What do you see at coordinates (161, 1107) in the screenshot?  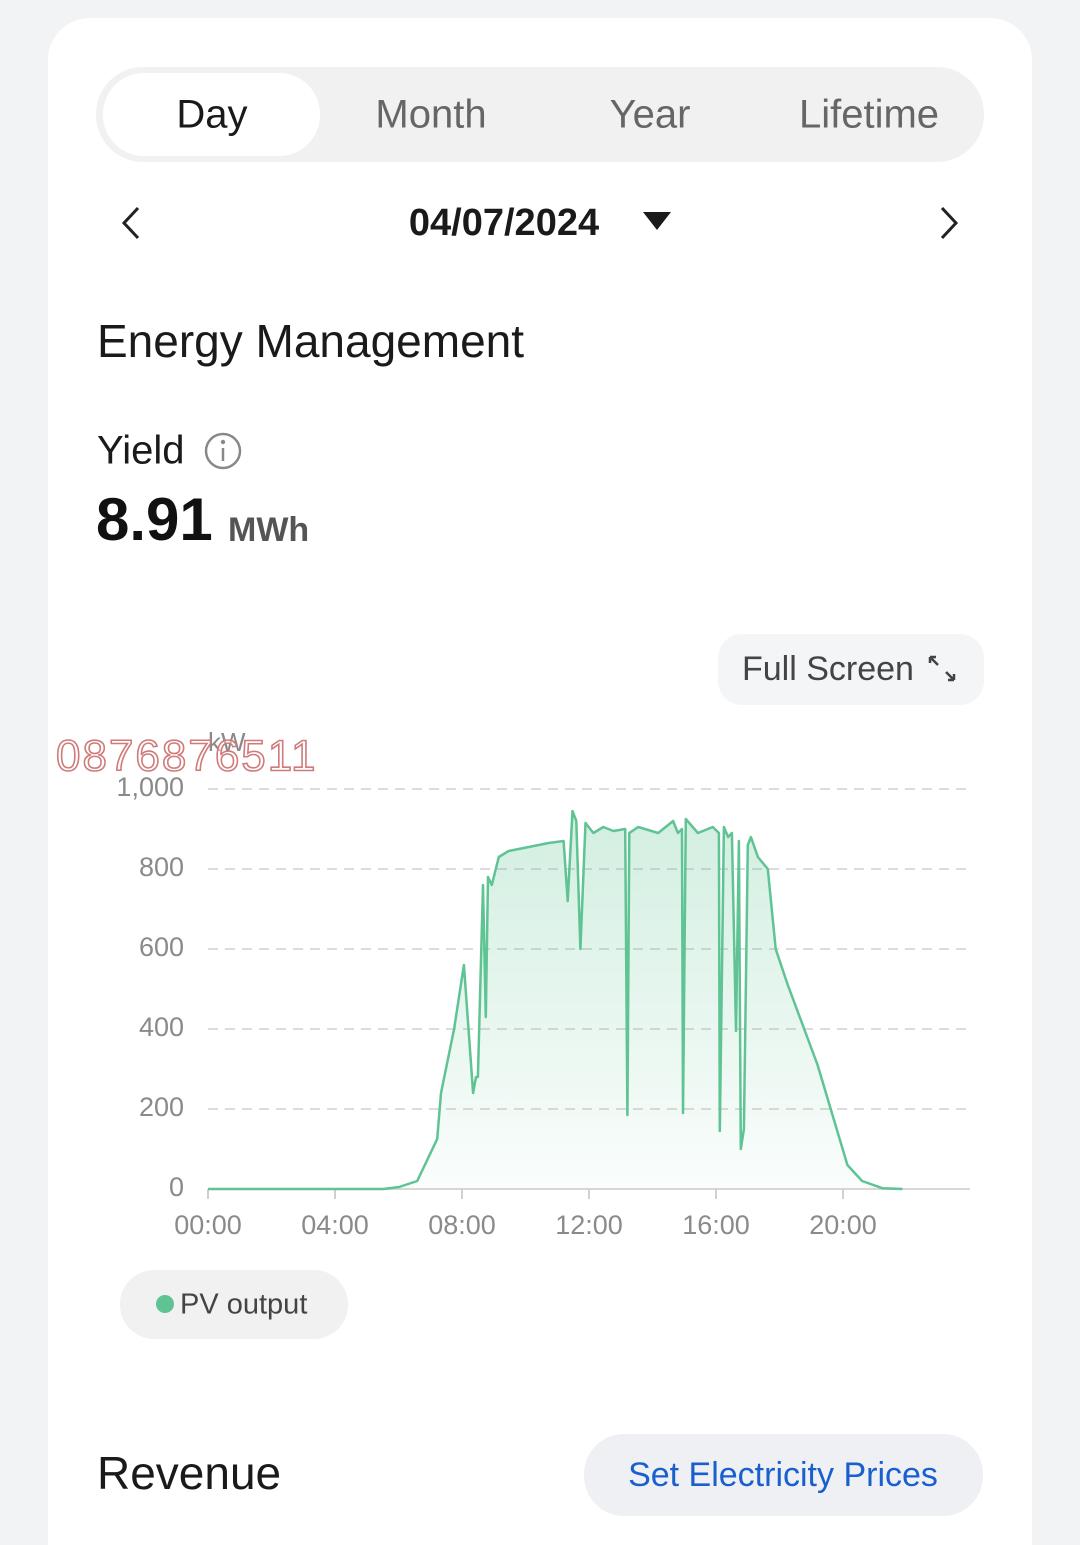 I see `y-tick-label: 200` at bounding box center [161, 1107].